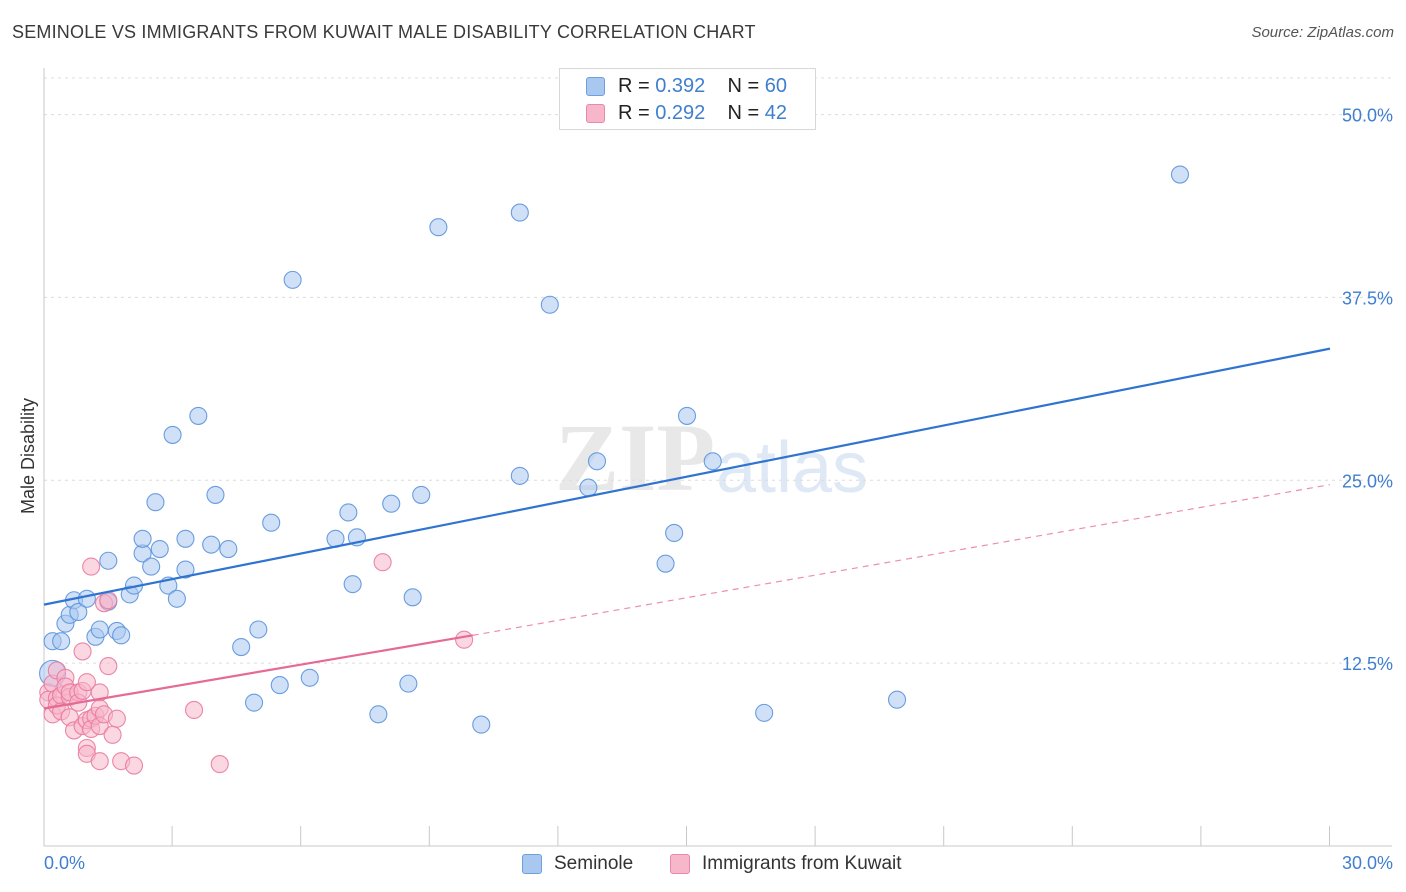 This screenshot has width=1406, height=892. What do you see at coordinates (595, 113) in the screenshot?
I see `legend-swatch-kuwait` at bounding box center [595, 113].